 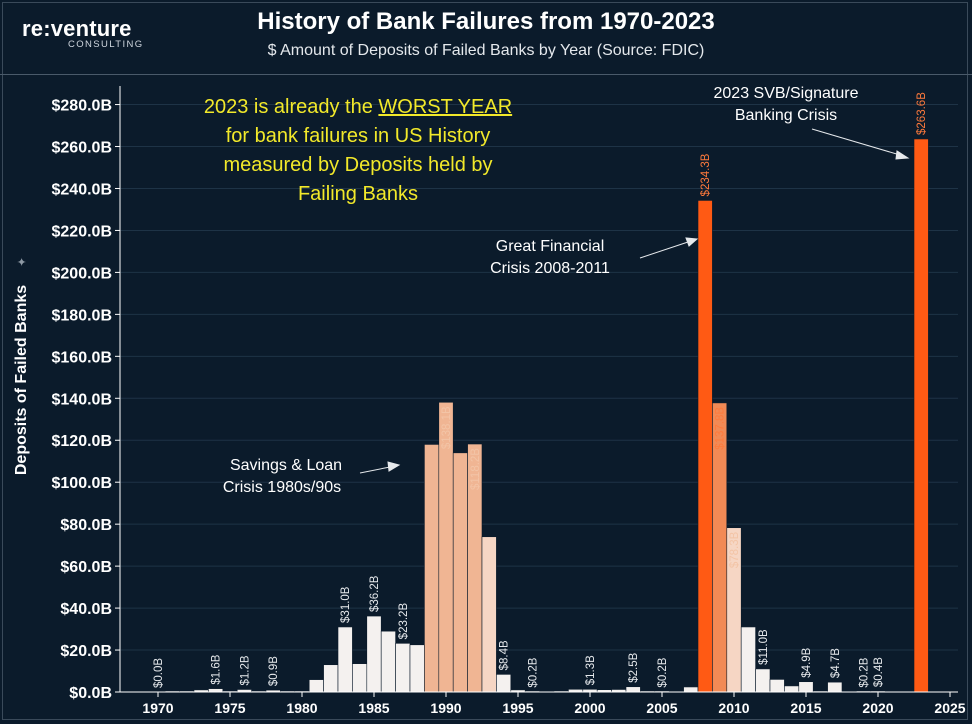 I want to click on y-tick-label: $160.0B, so click(x=82, y=357).